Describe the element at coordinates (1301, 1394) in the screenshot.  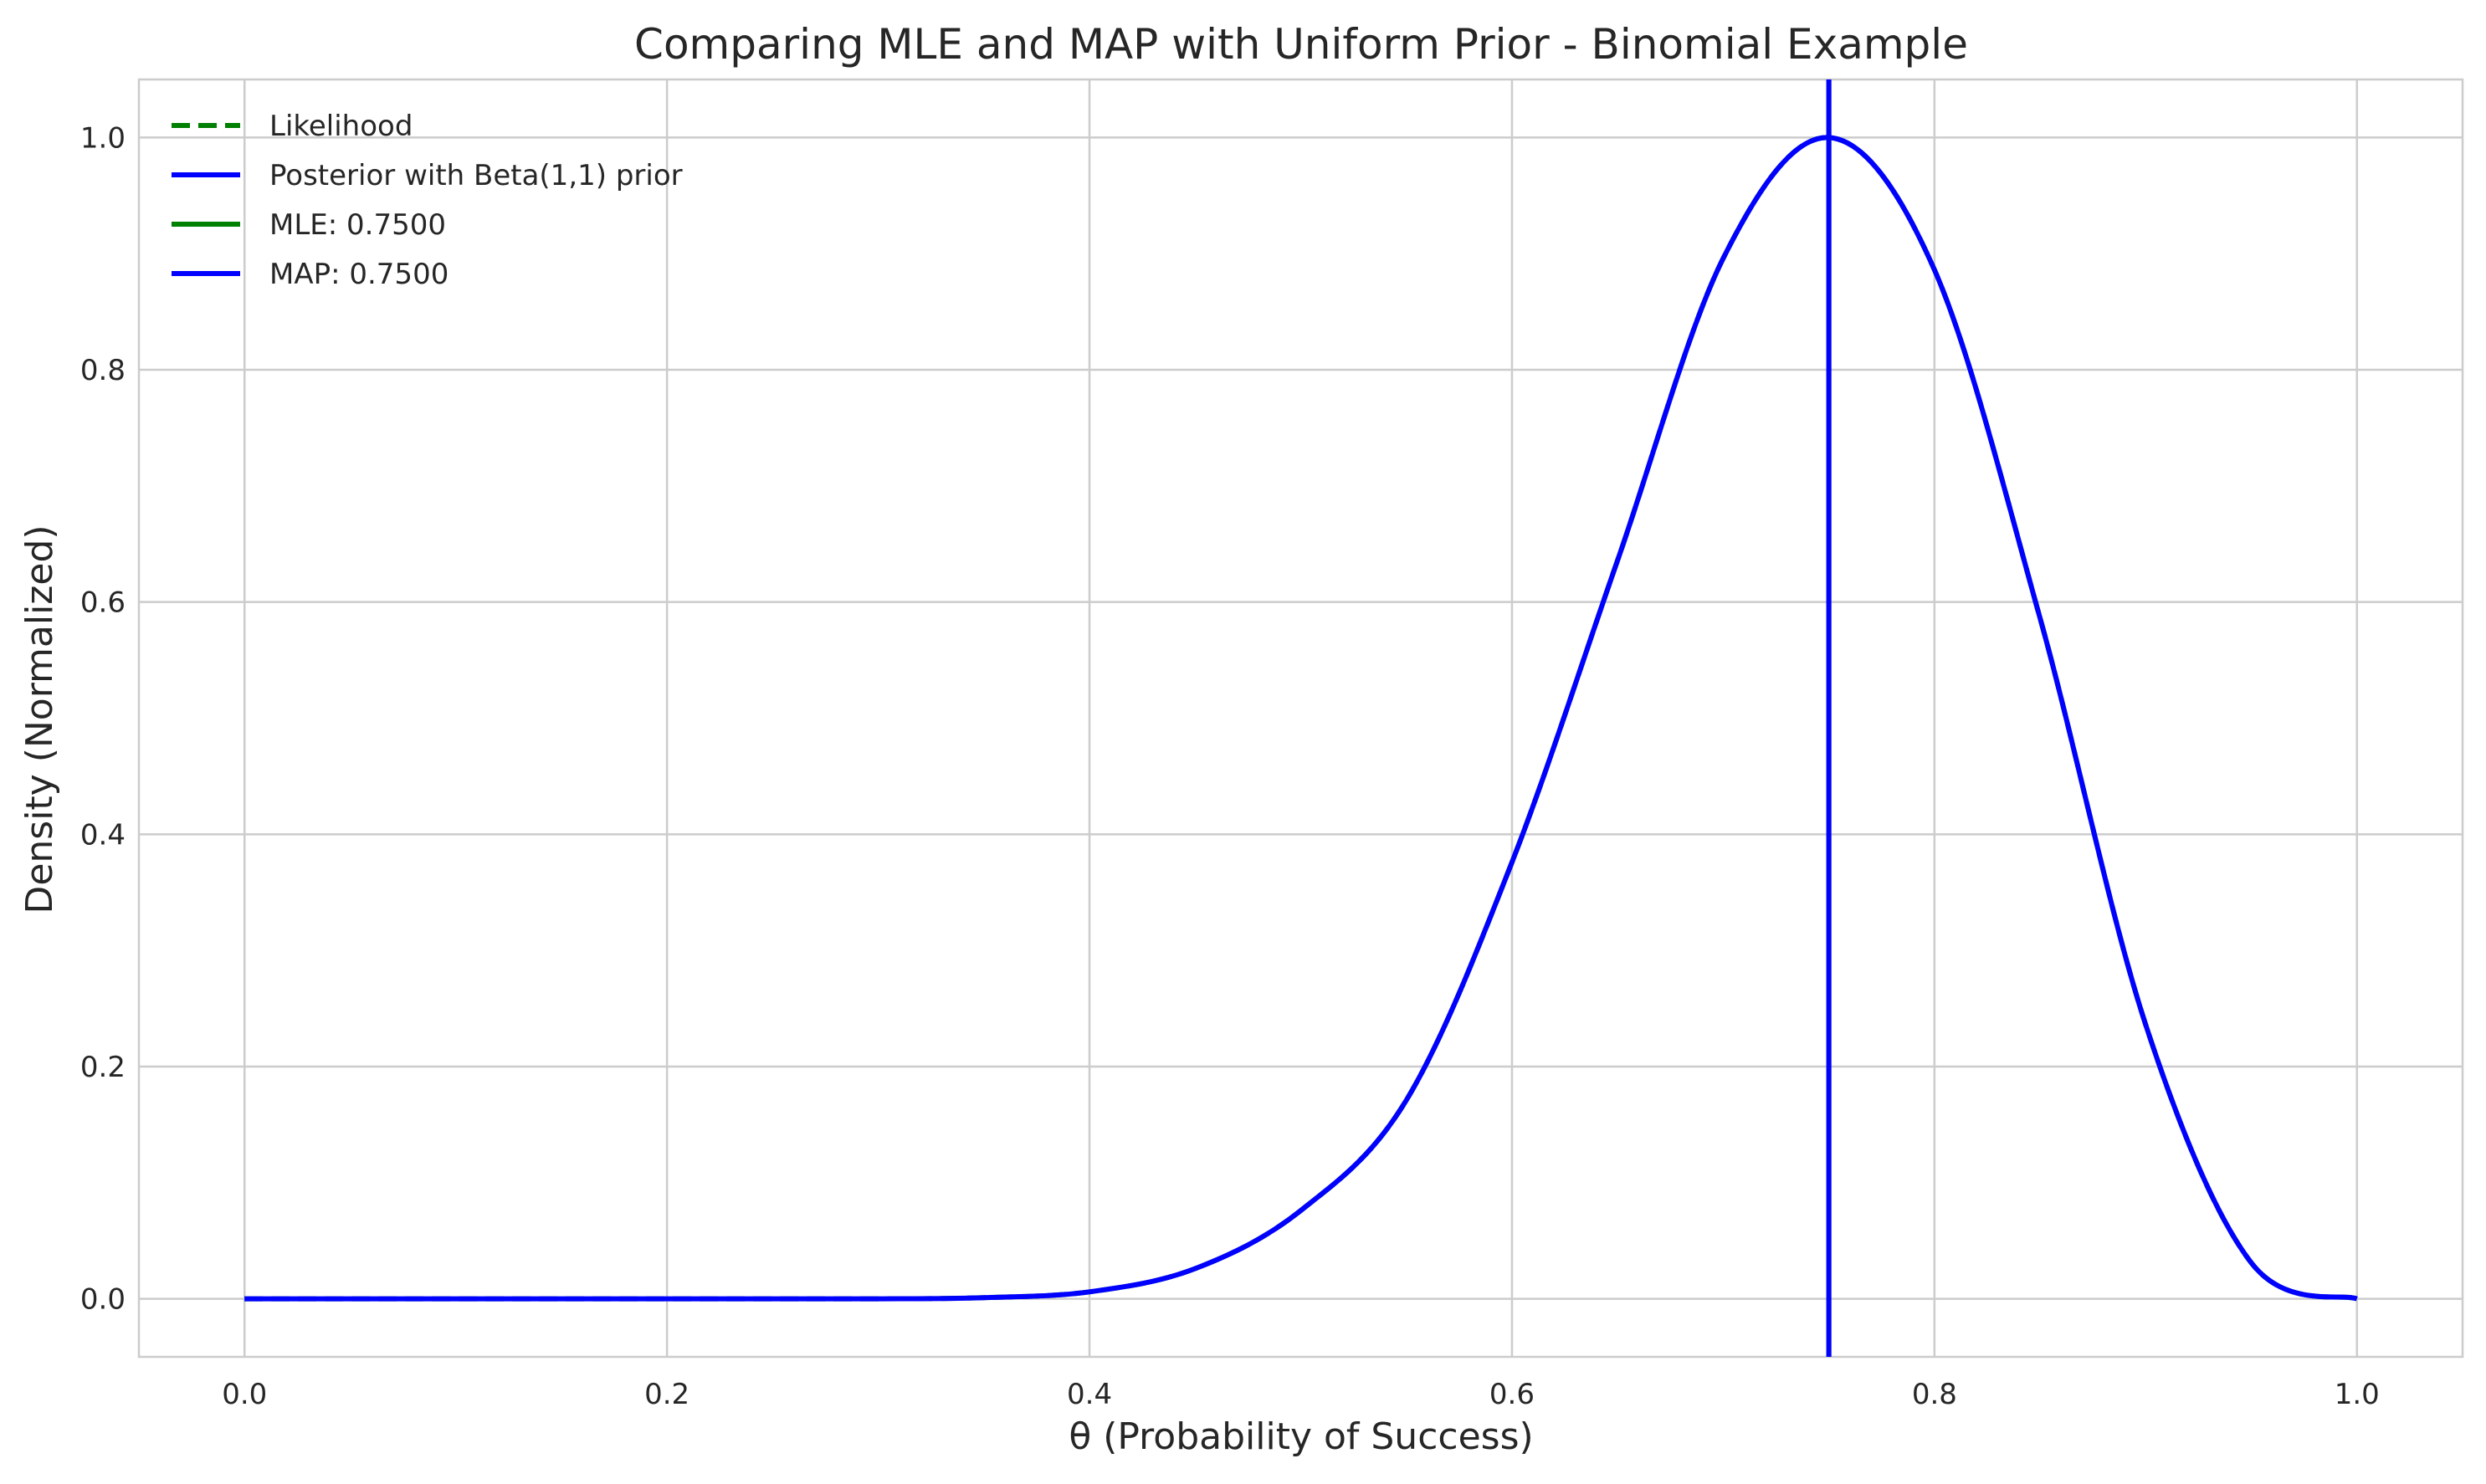
I see `x-axis-ticks: 0.0 0.2 0.4 0.6 0.8 1.0` at that location.